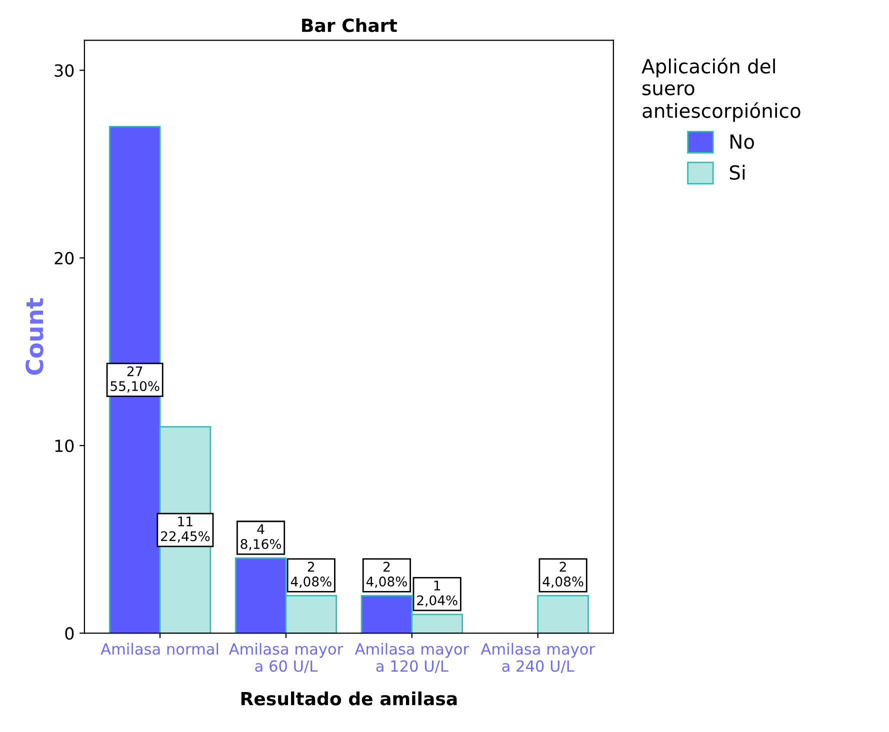 Image resolution: width=889 pixels, height=732 pixels. I want to click on x-tick-label: Amilasa mayor a 60 U/L, so click(286, 658).